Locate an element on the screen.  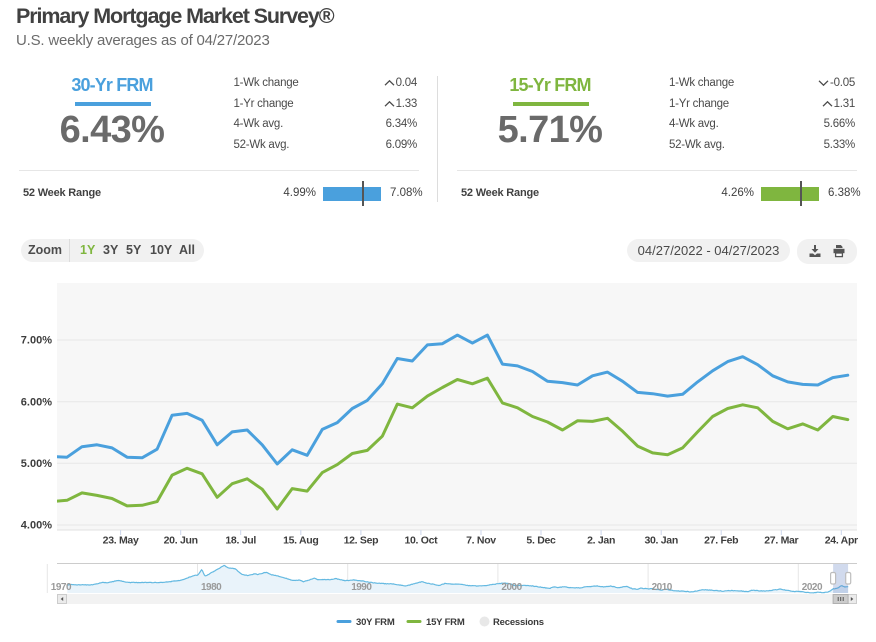
svg-text: 4.00% is located at coordinates (36, 526).